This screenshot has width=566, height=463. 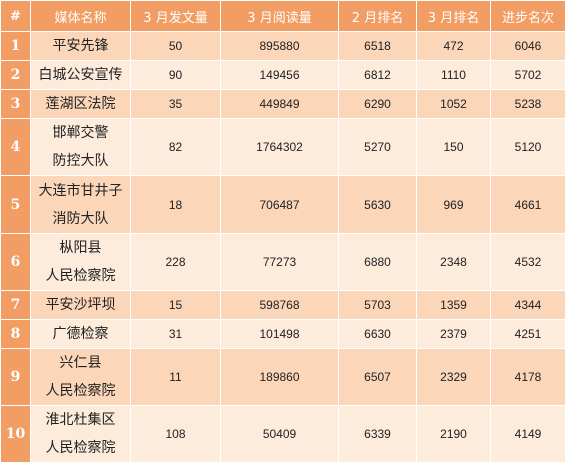 I want to click on media-name-cell: 白城公安宣传, so click(x=80, y=75).